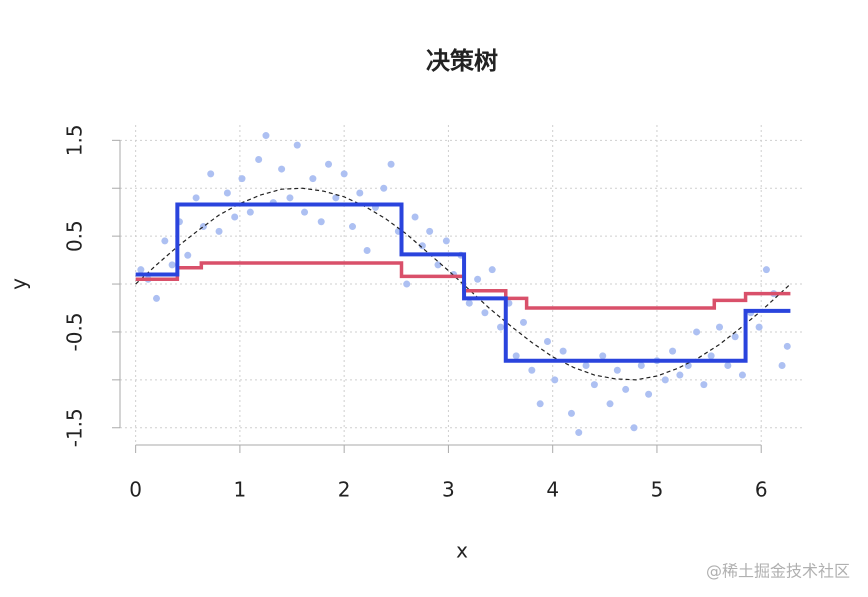 The height and width of the screenshot is (597, 868). Describe the element at coordinates (657, 490) in the screenshot. I see `x-tick-label: 5` at that location.